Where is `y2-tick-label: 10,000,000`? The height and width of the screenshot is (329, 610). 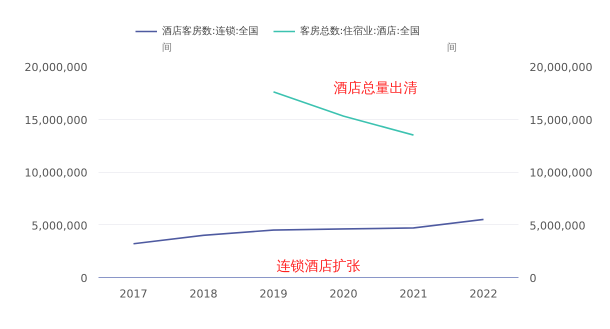 y2-tick-label: 10,000,000 is located at coordinates (561, 173).